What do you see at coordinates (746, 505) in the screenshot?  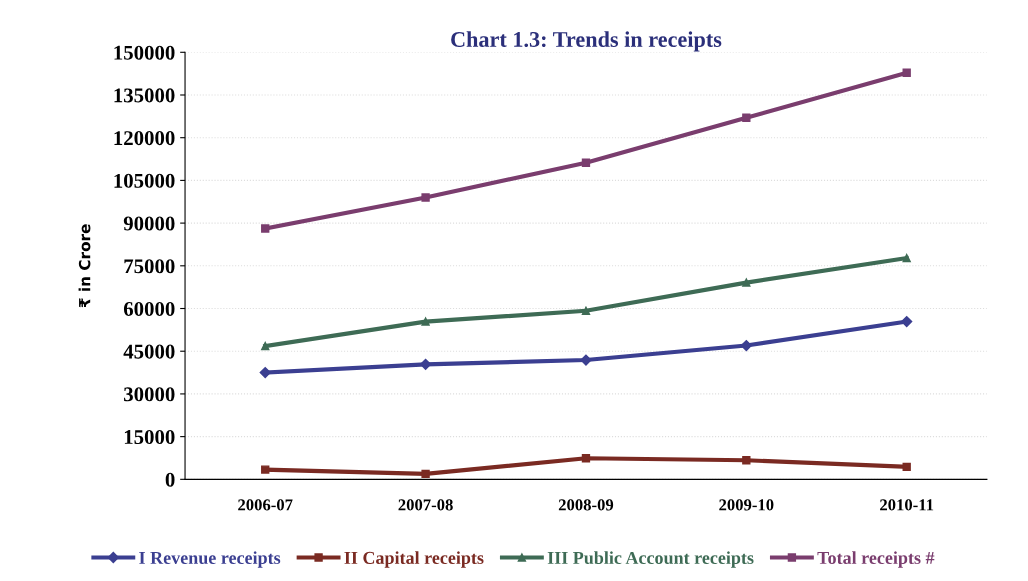 I see `x-tick-label: 2009-10` at bounding box center [746, 505].